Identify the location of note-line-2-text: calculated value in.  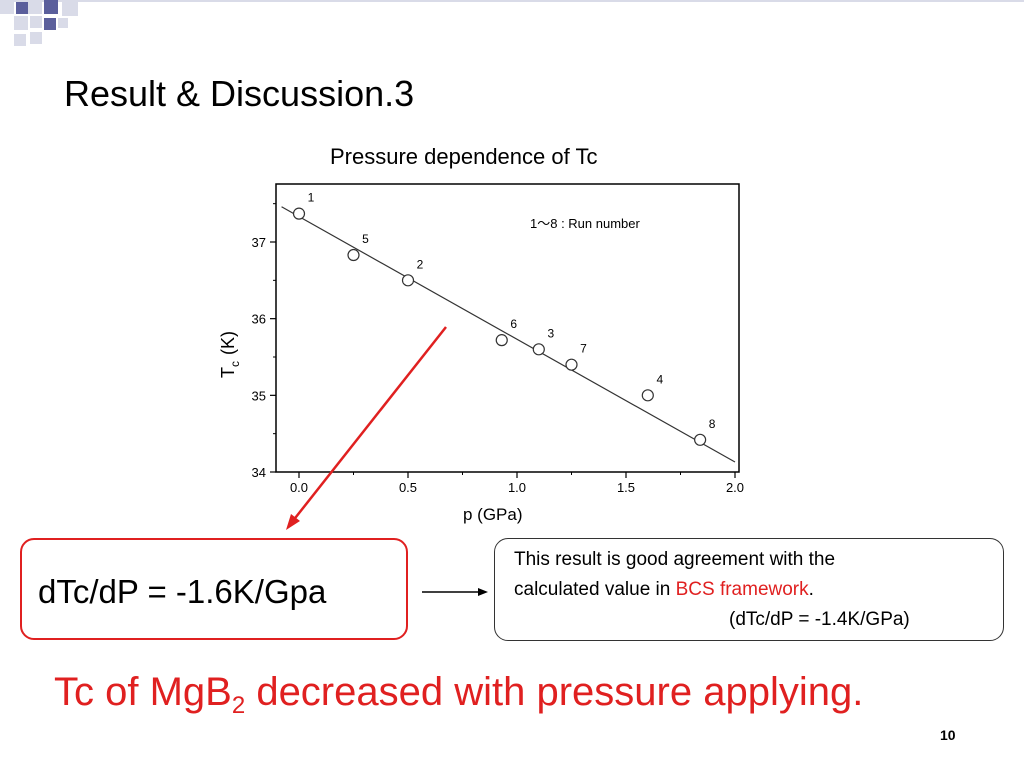
(595, 589).